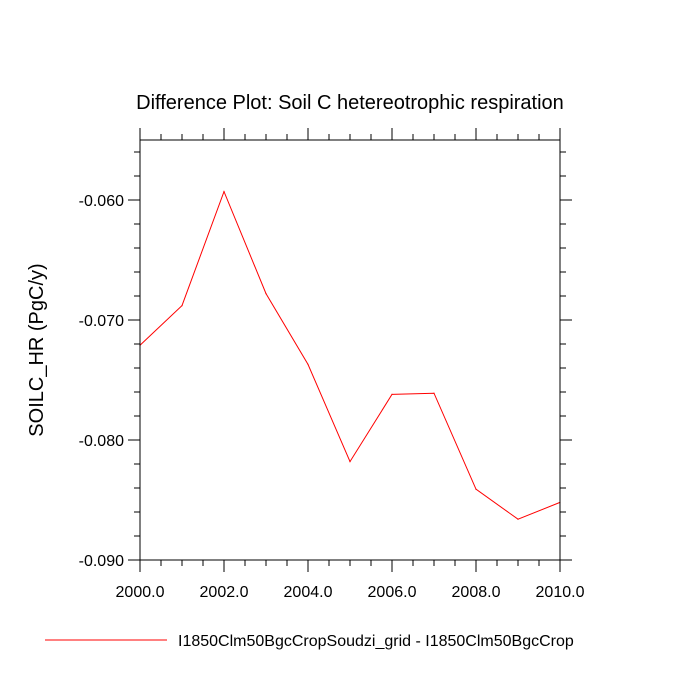  What do you see at coordinates (101, 561) in the screenshot?
I see `y-tick-label: -0.090` at bounding box center [101, 561].